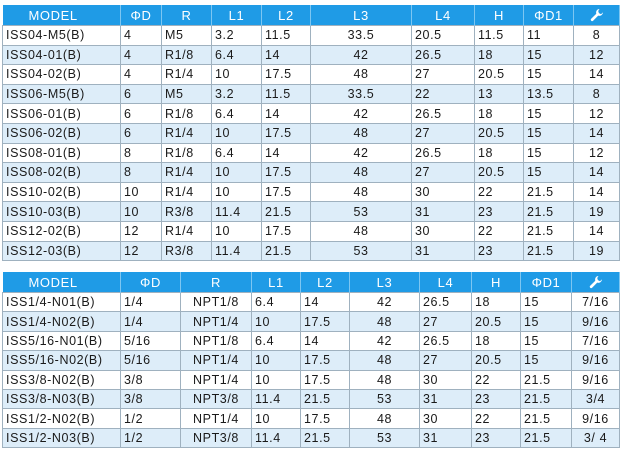 This screenshot has width=623, height=452. What do you see at coordinates (276, 282) in the screenshot?
I see `header-l1: L1` at bounding box center [276, 282].